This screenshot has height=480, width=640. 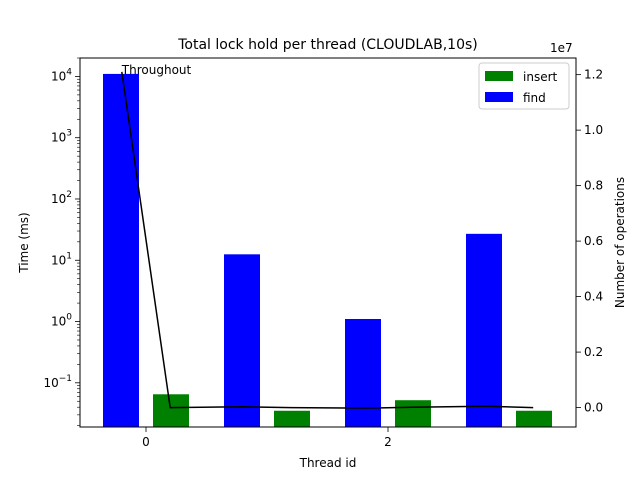 What do you see at coordinates (328, 463) in the screenshot?
I see `x-axis-label: Thread id` at bounding box center [328, 463].